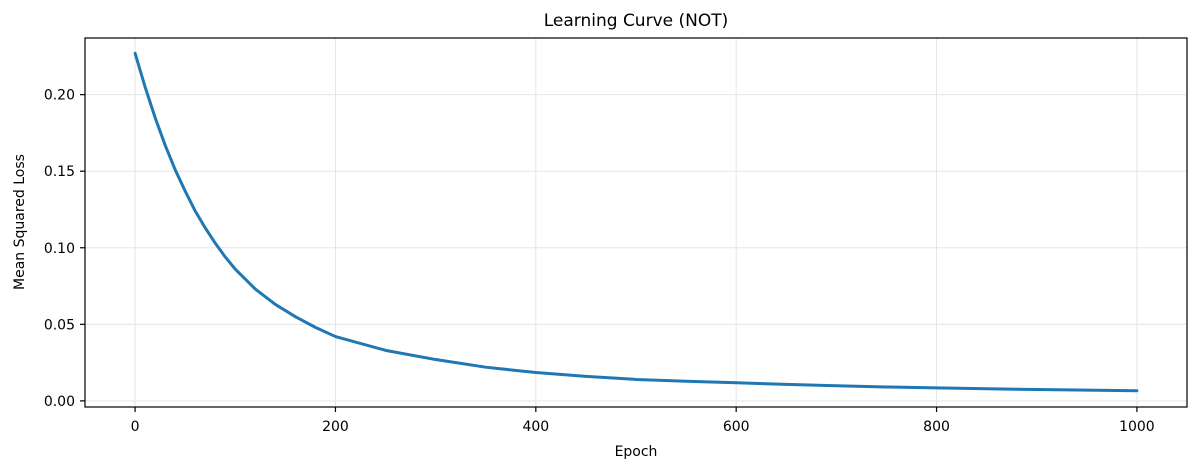 This screenshot has width=1200, height=472. I want to click on x-axis: 0 200 400 600 800 1000, so click(643, 421).